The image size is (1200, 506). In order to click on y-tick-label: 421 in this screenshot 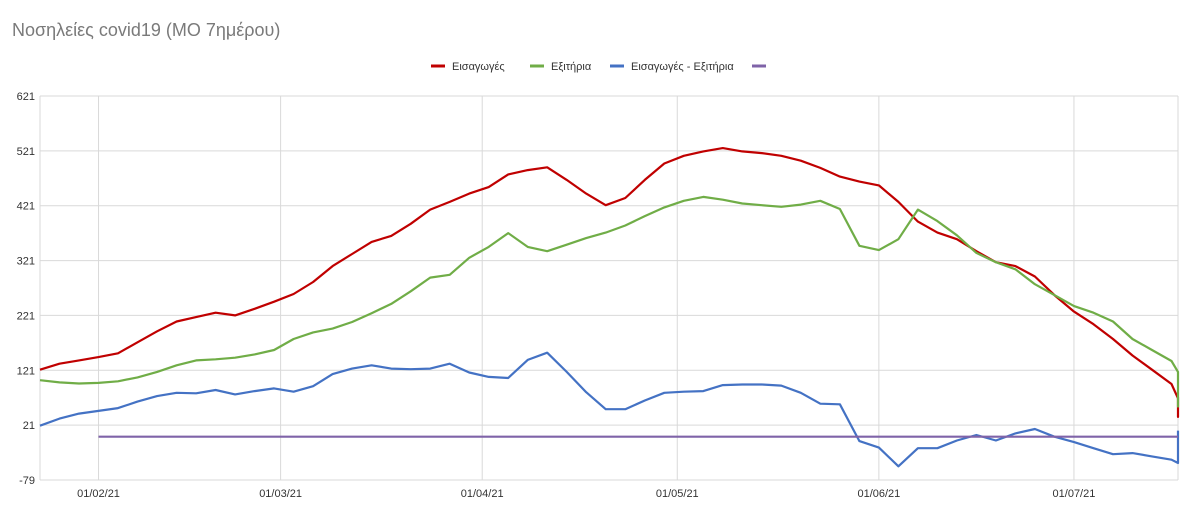, I will do `click(26, 207)`.